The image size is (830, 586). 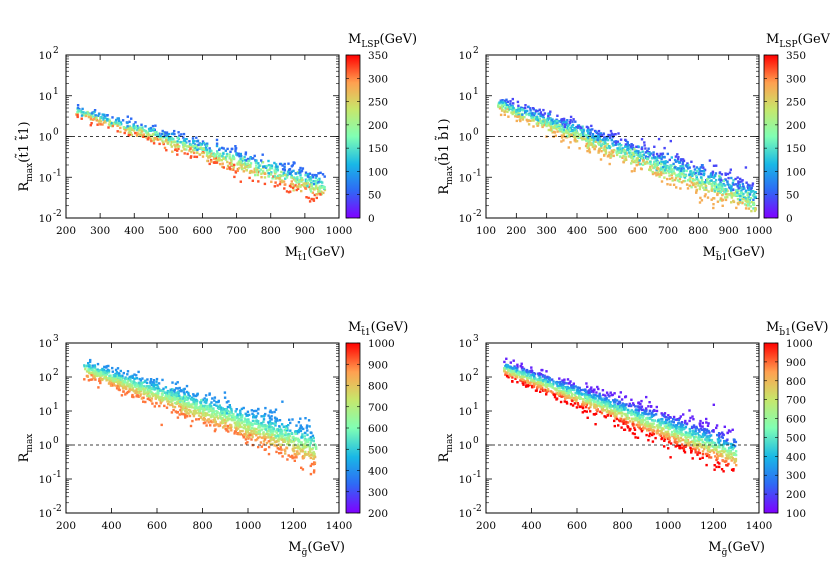 What do you see at coordinates (796, 149) in the screenshot?
I see `colorbar-tick-label: 150` at bounding box center [796, 149].